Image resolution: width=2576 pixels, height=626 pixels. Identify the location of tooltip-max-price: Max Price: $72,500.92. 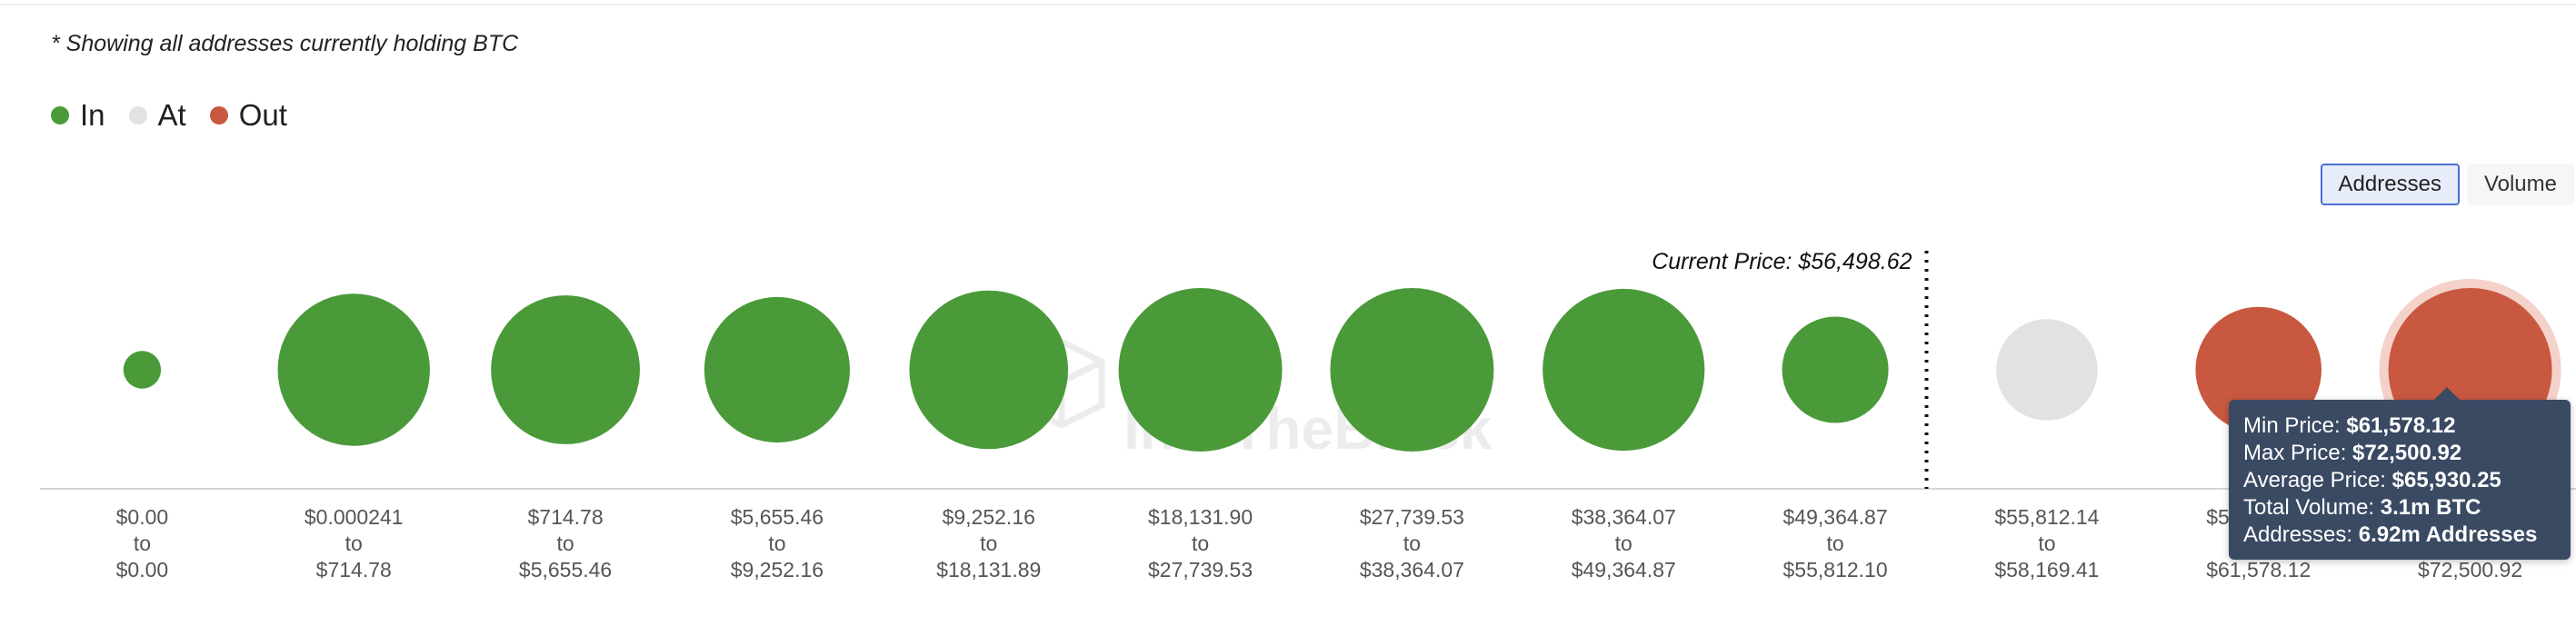
(2352, 453).